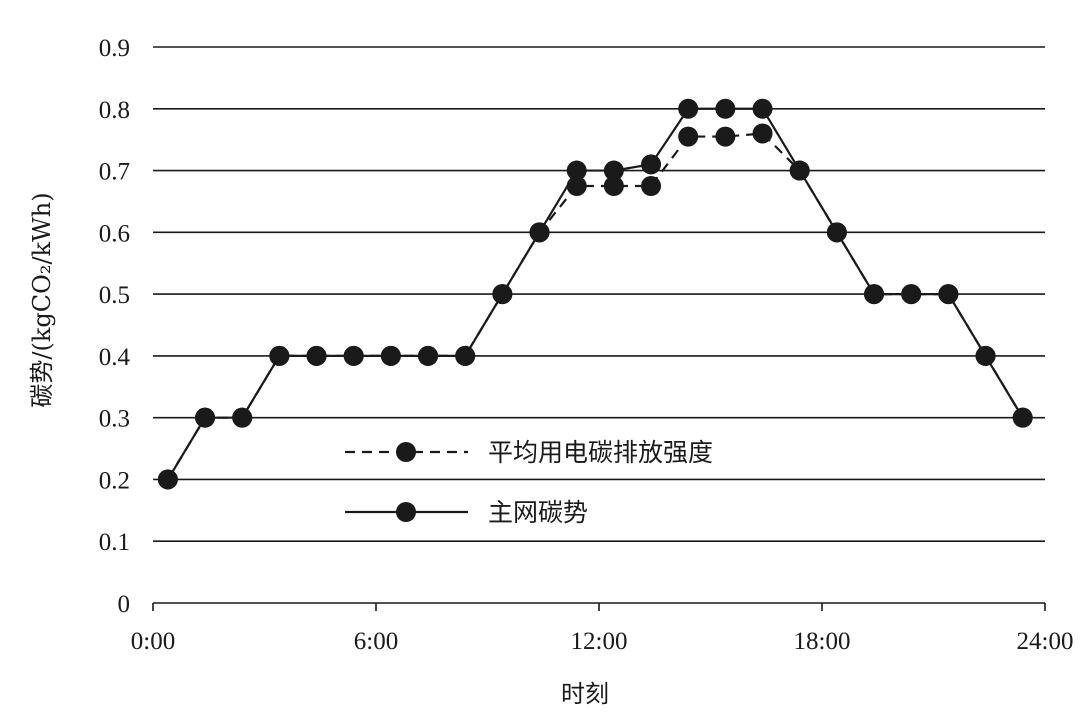  Describe the element at coordinates (822, 641) in the screenshot. I see `x-tick-label: 18:00` at that location.